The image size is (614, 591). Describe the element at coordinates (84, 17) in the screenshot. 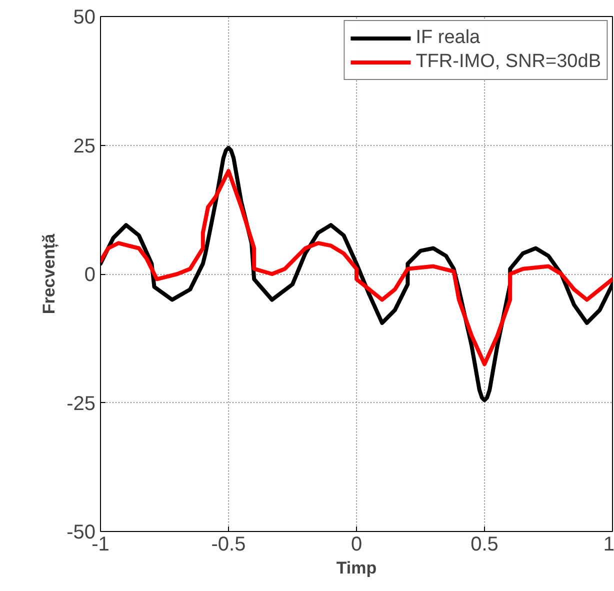

I see `y-tick-label: 50` at that location.